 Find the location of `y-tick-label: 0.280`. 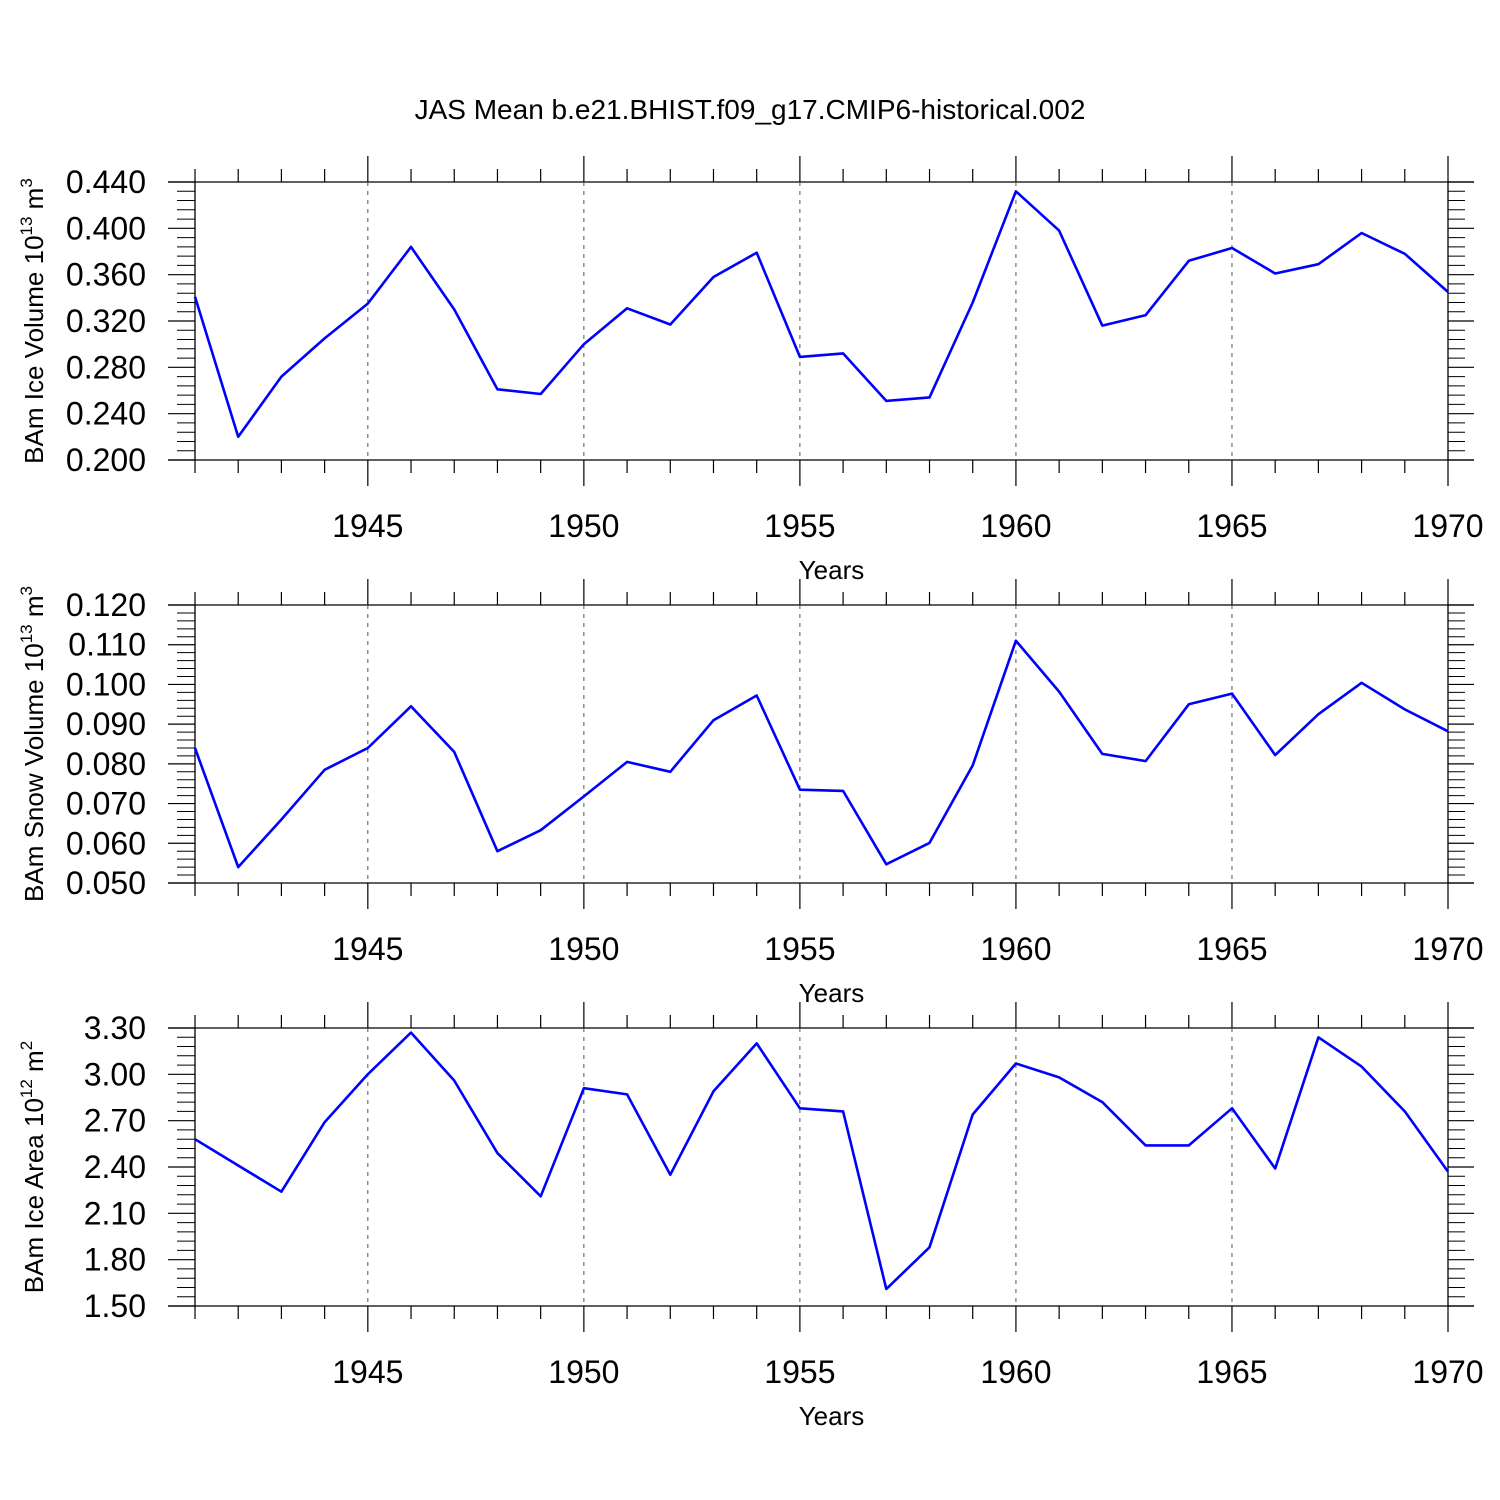

y-tick-label: 0.280 is located at coordinates (106, 367).